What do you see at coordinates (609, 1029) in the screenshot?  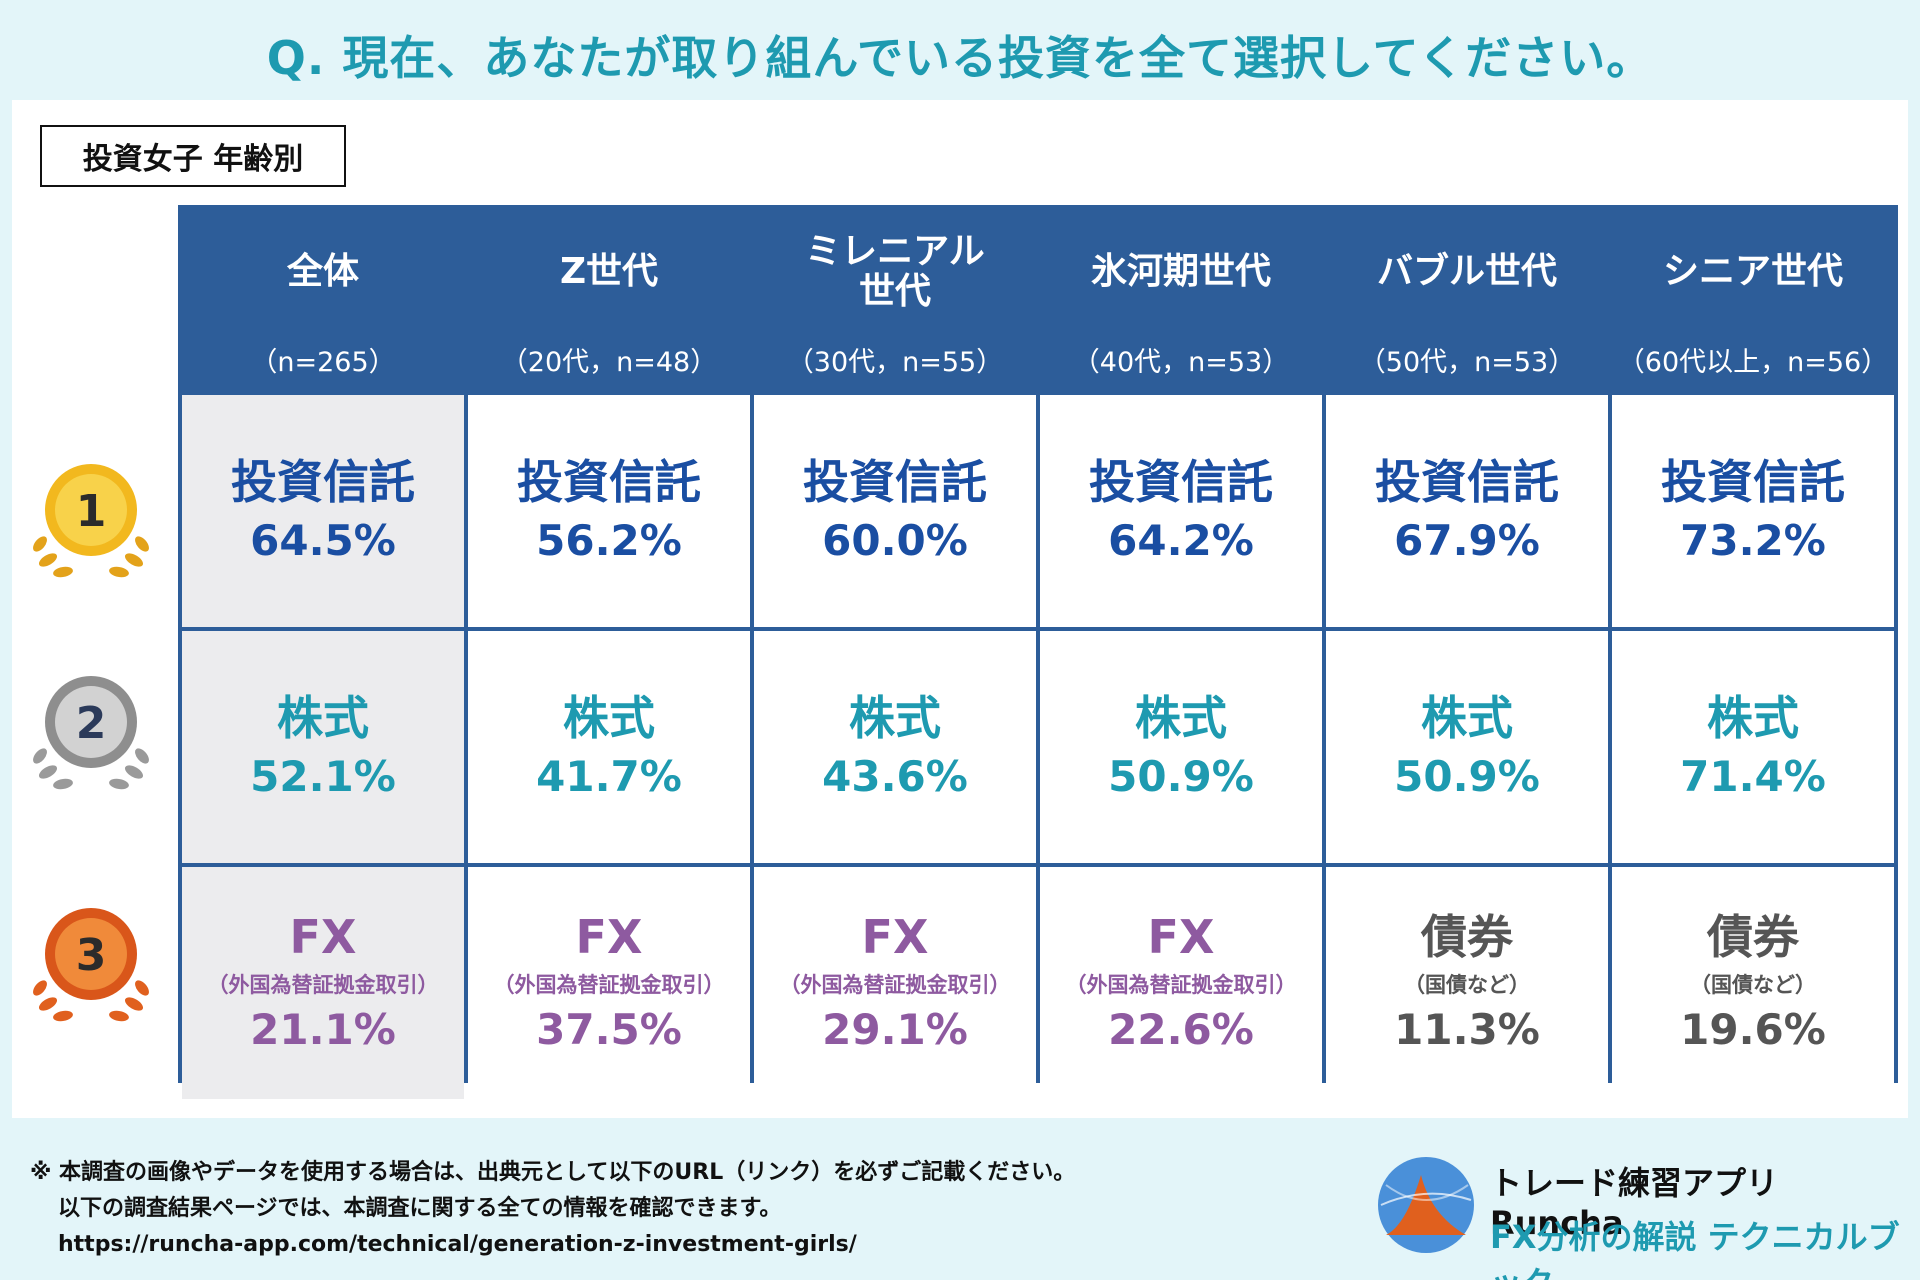 I see `investment-percentage: 37.5%` at bounding box center [609, 1029].